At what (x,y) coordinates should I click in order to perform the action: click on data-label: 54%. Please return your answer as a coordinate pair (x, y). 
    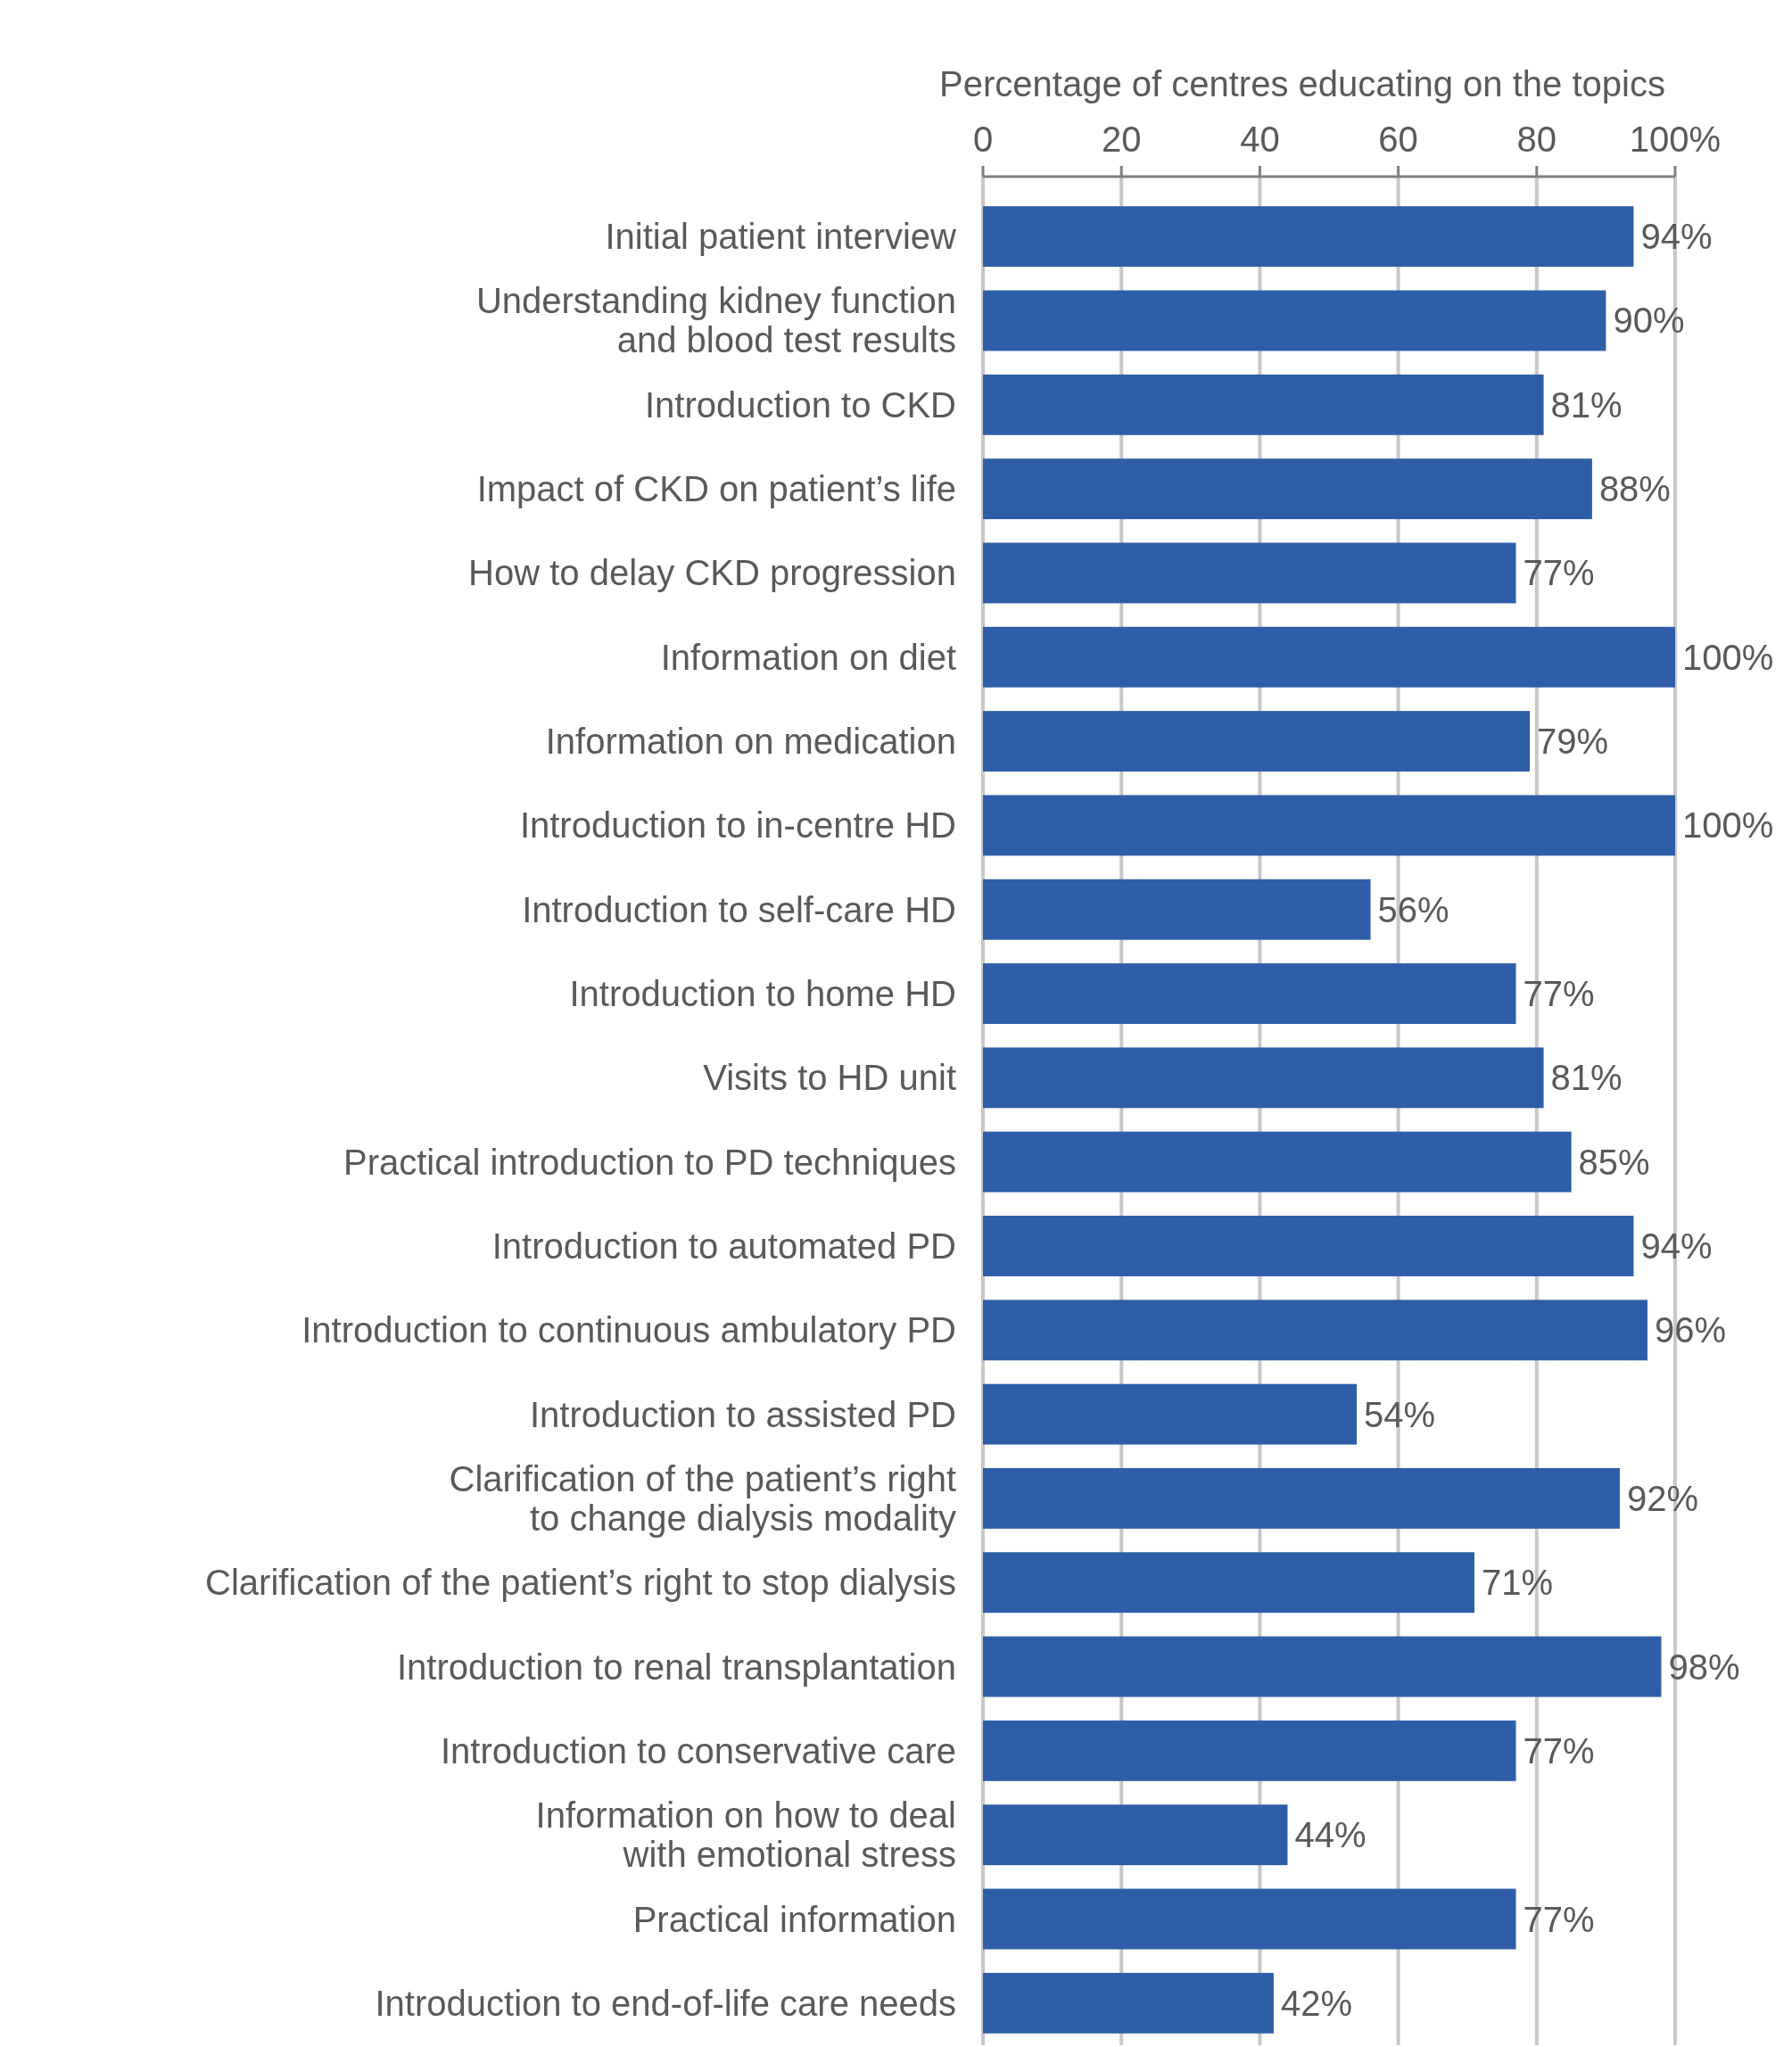
    Looking at the image, I should click on (1400, 1414).